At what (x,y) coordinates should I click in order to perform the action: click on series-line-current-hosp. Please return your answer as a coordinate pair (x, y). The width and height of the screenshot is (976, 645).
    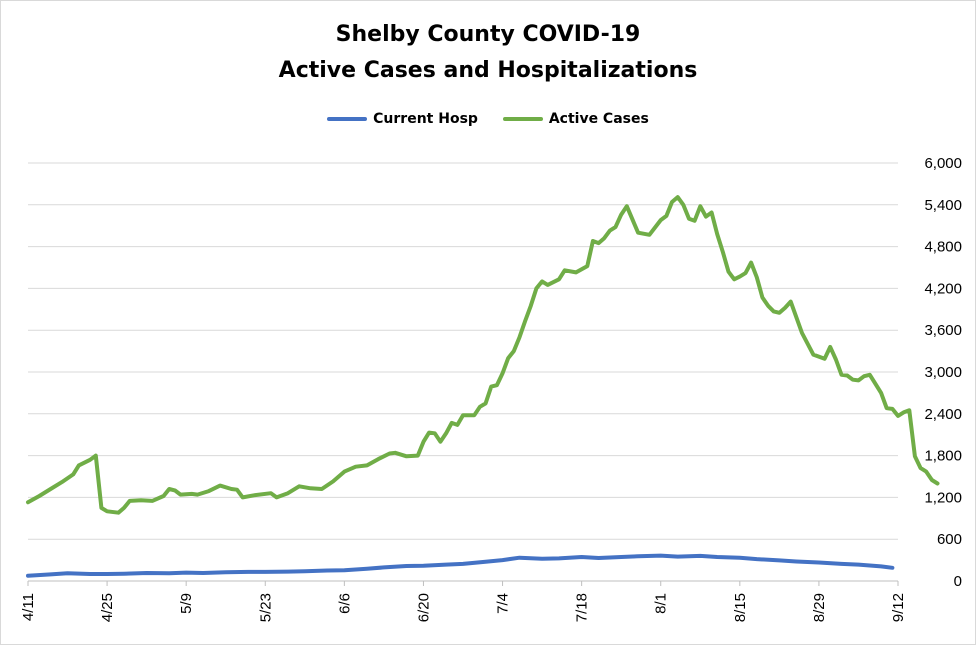
    Looking at the image, I should click on (460, 565).